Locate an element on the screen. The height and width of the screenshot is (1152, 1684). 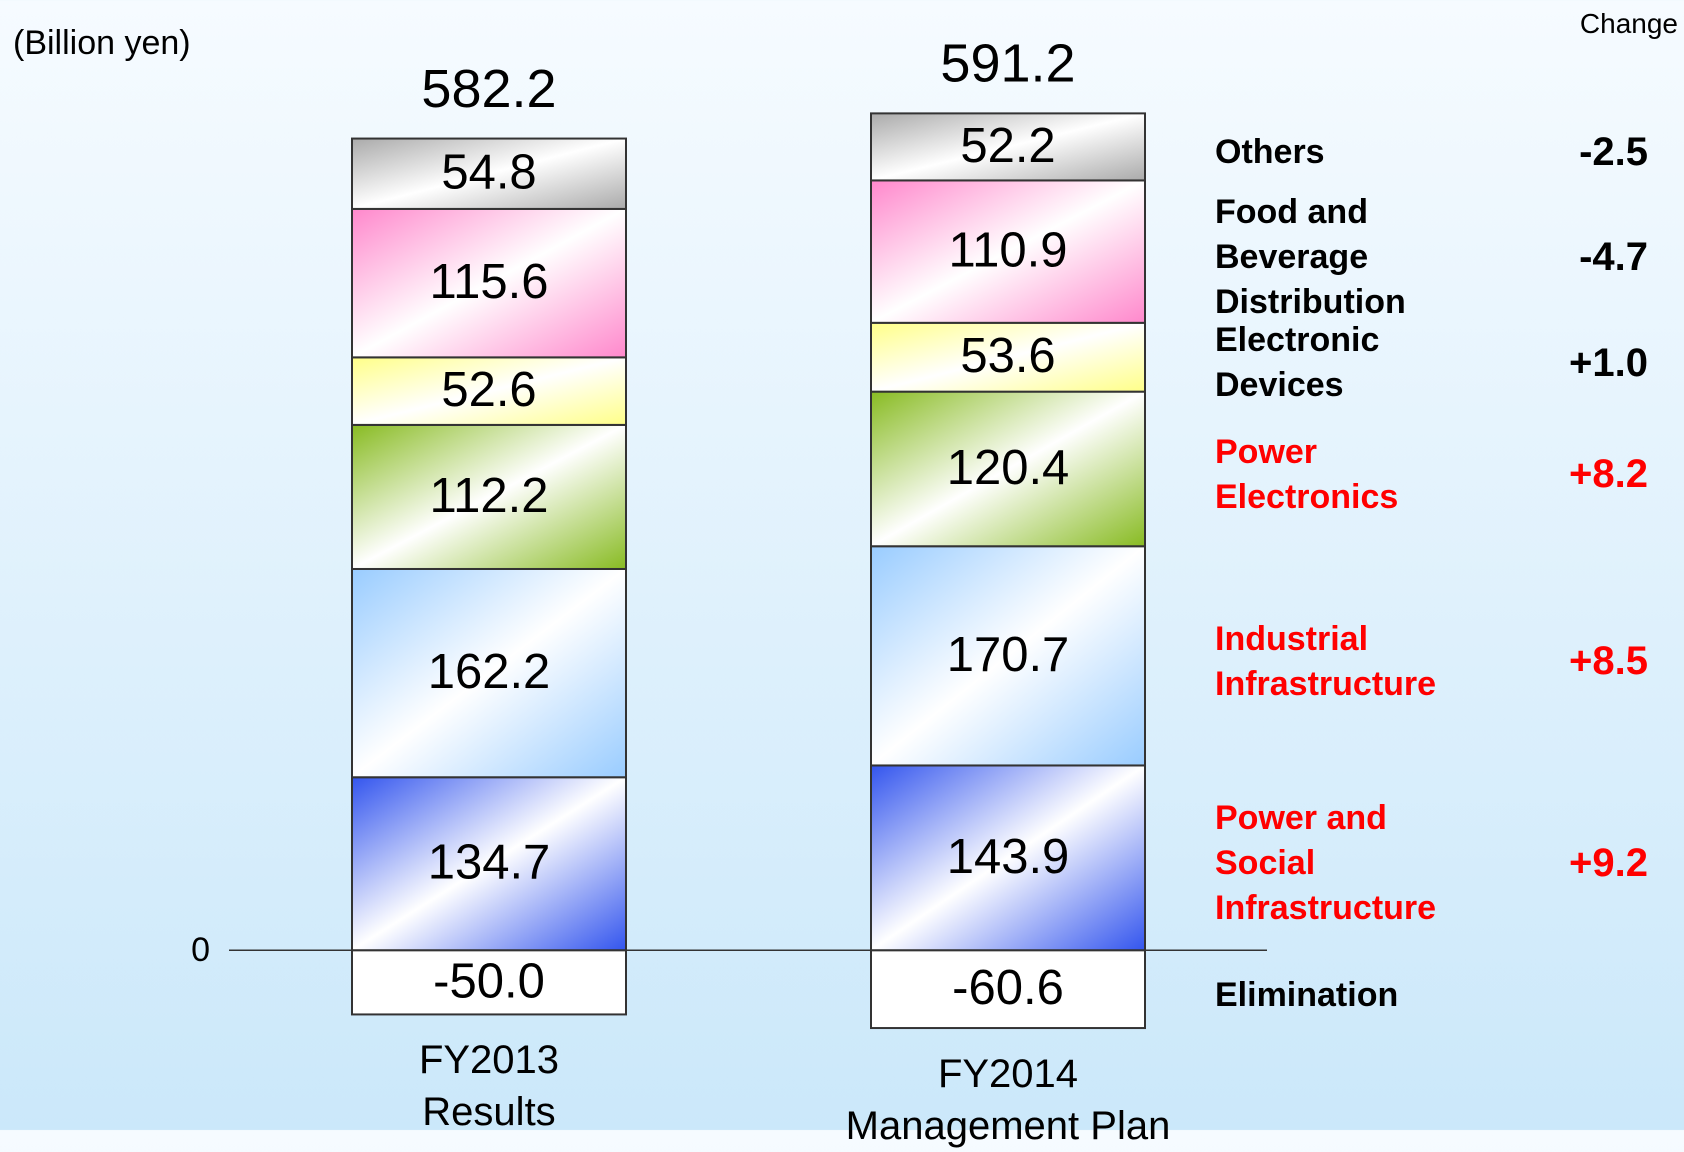
segment-label: 54.8 is located at coordinates (488, 173).